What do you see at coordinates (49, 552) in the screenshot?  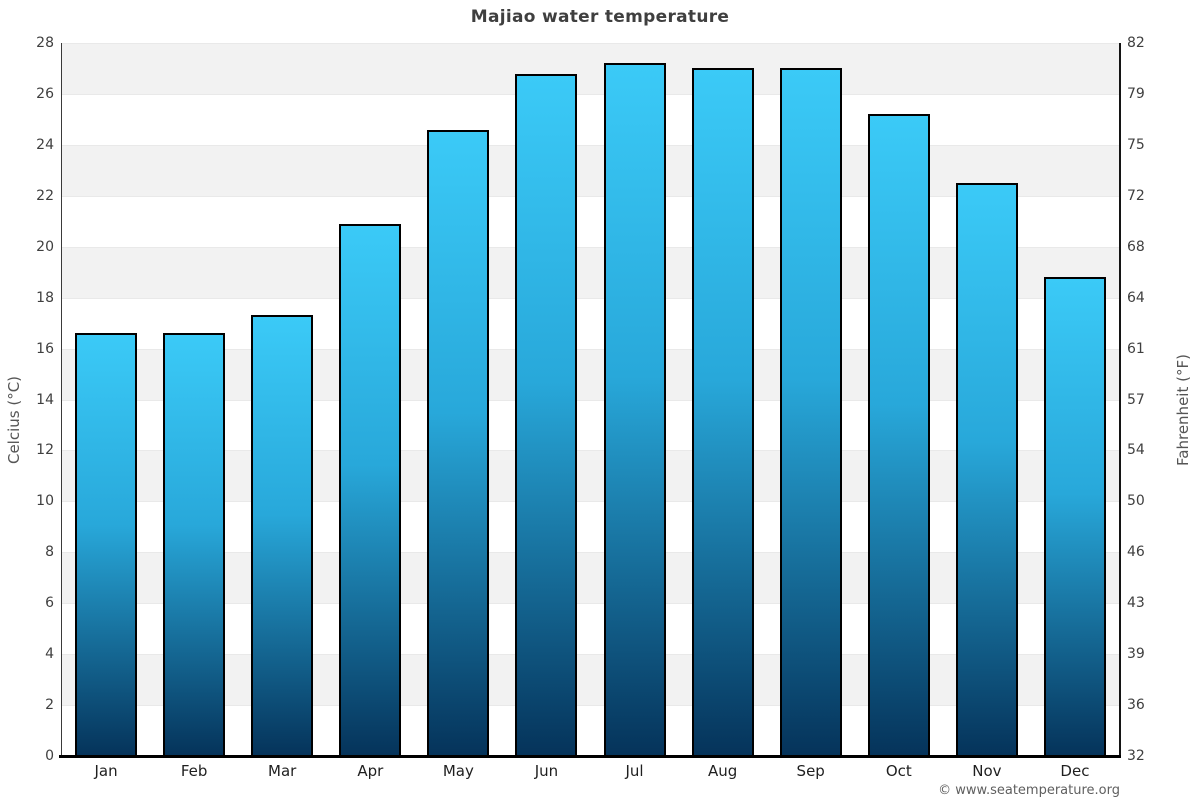 I see `celsius-tick-label: 8` at bounding box center [49, 552].